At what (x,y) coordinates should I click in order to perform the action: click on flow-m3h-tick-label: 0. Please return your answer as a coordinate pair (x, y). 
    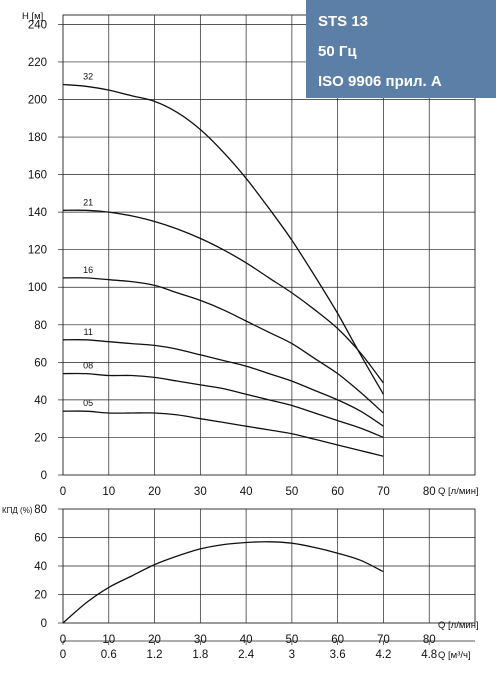
    Looking at the image, I should click on (63, 655).